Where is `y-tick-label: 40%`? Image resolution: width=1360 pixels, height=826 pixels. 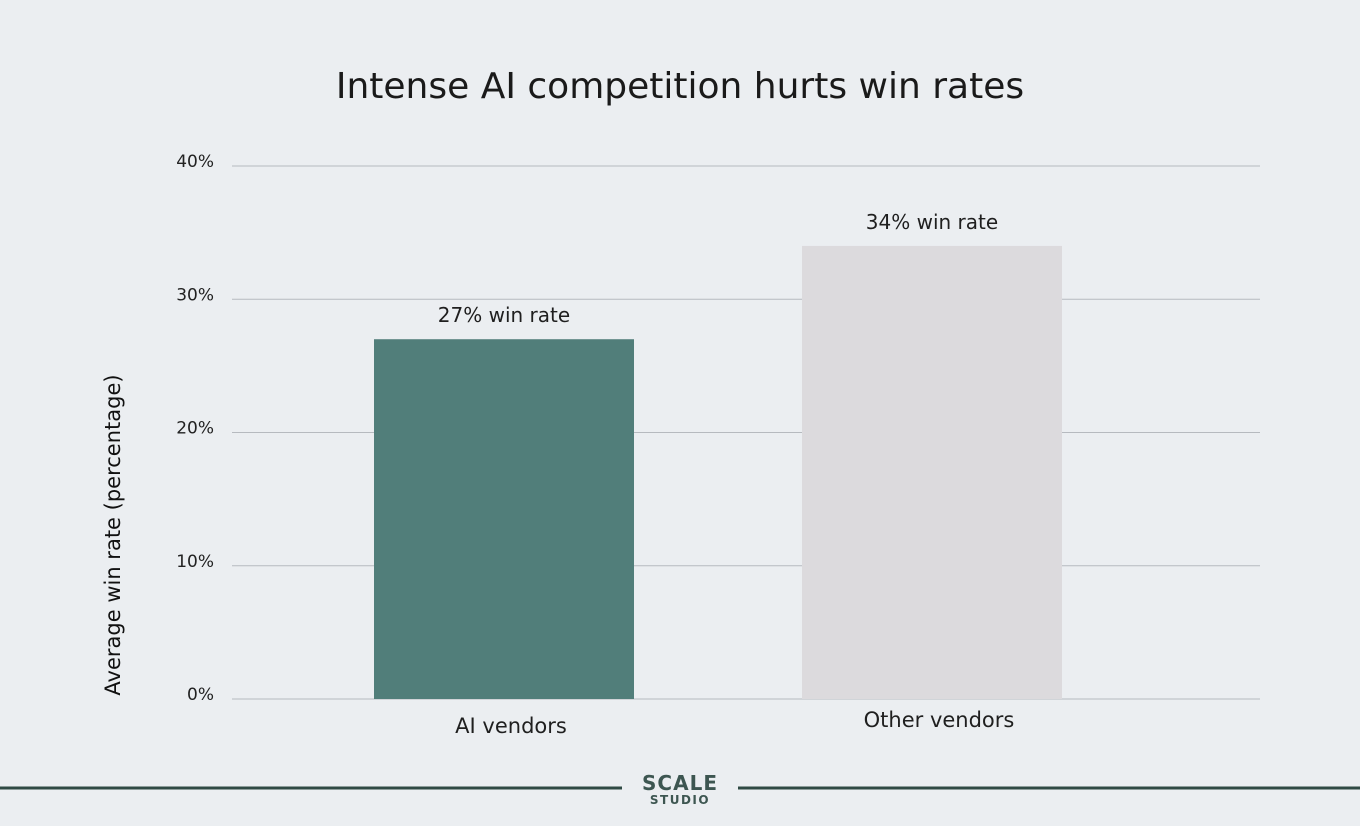 y-tick-label: 40% is located at coordinates (195, 162).